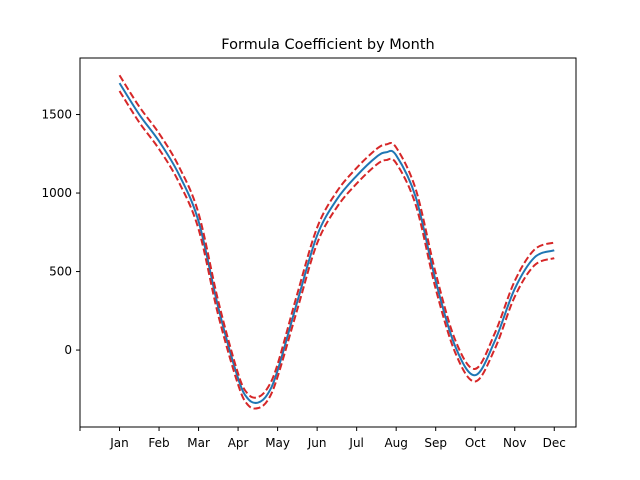  What do you see at coordinates (435, 443) in the screenshot?
I see `x-tick-label-sep: Sep` at bounding box center [435, 443].